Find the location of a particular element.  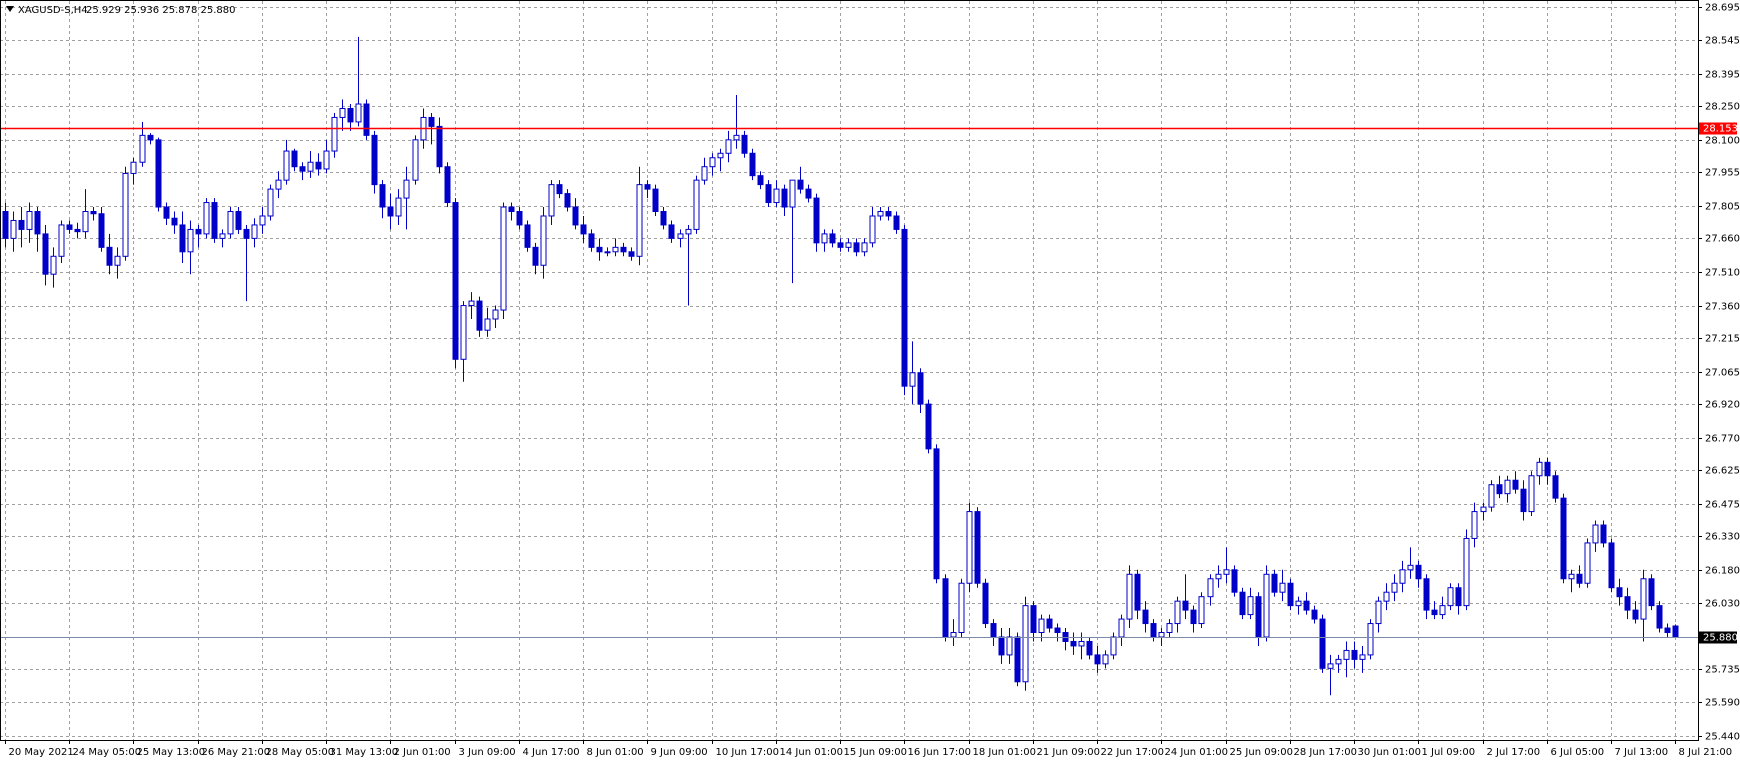

y-tick-label: 28.250 is located at coordinates (1722, 107).